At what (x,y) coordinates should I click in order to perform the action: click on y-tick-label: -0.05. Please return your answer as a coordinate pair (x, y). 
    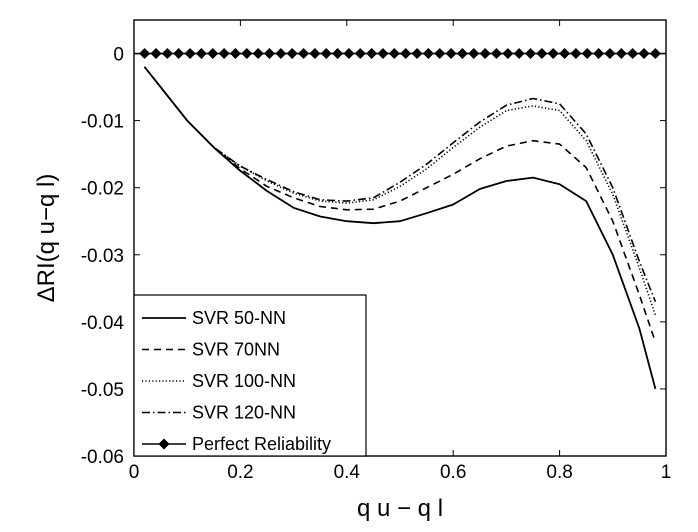
    Looking at the image, I should click on (102, 390).